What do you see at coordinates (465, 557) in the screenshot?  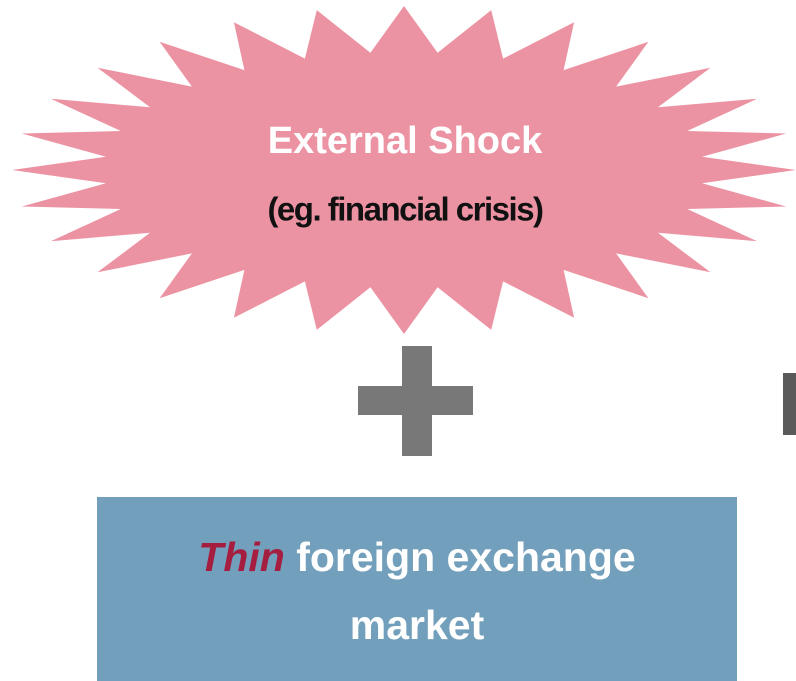 I see `box-text: foreign exchange` at bounding box center [465, 557].